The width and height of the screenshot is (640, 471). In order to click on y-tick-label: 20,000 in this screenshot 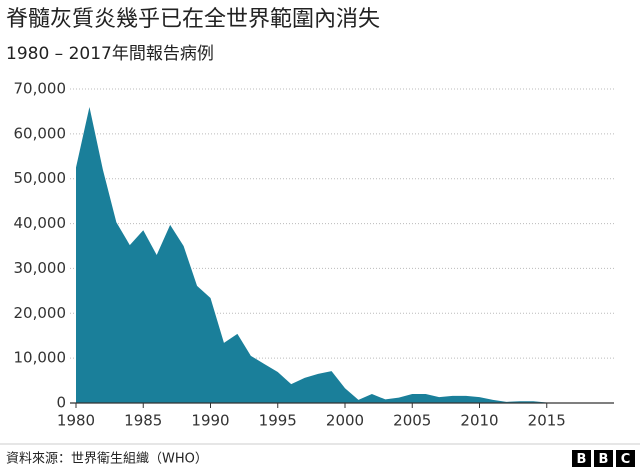, I will do `click(40, 313)`.